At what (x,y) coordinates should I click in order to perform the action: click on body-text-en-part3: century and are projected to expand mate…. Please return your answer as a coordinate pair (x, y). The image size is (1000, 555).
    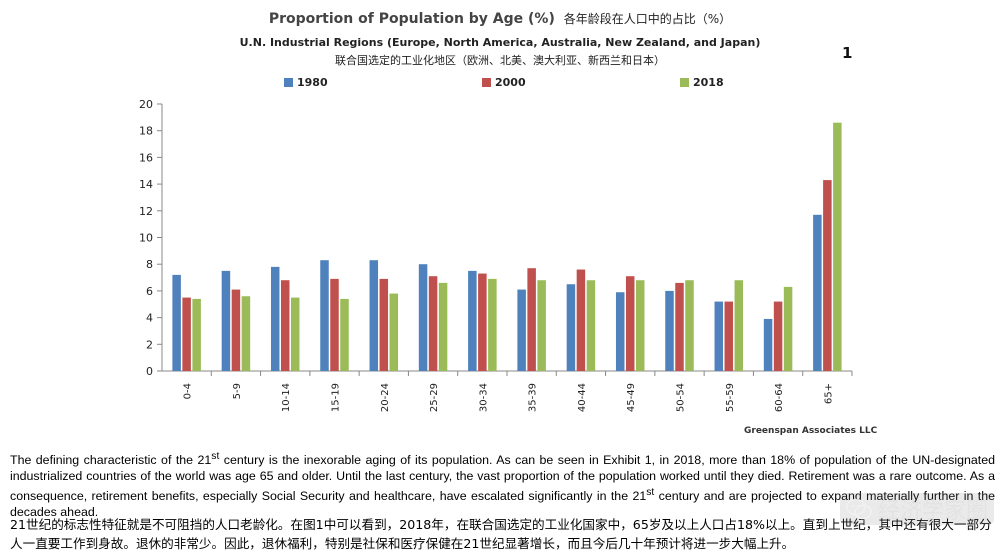
    Looking at the image, I should click on (502, 504).